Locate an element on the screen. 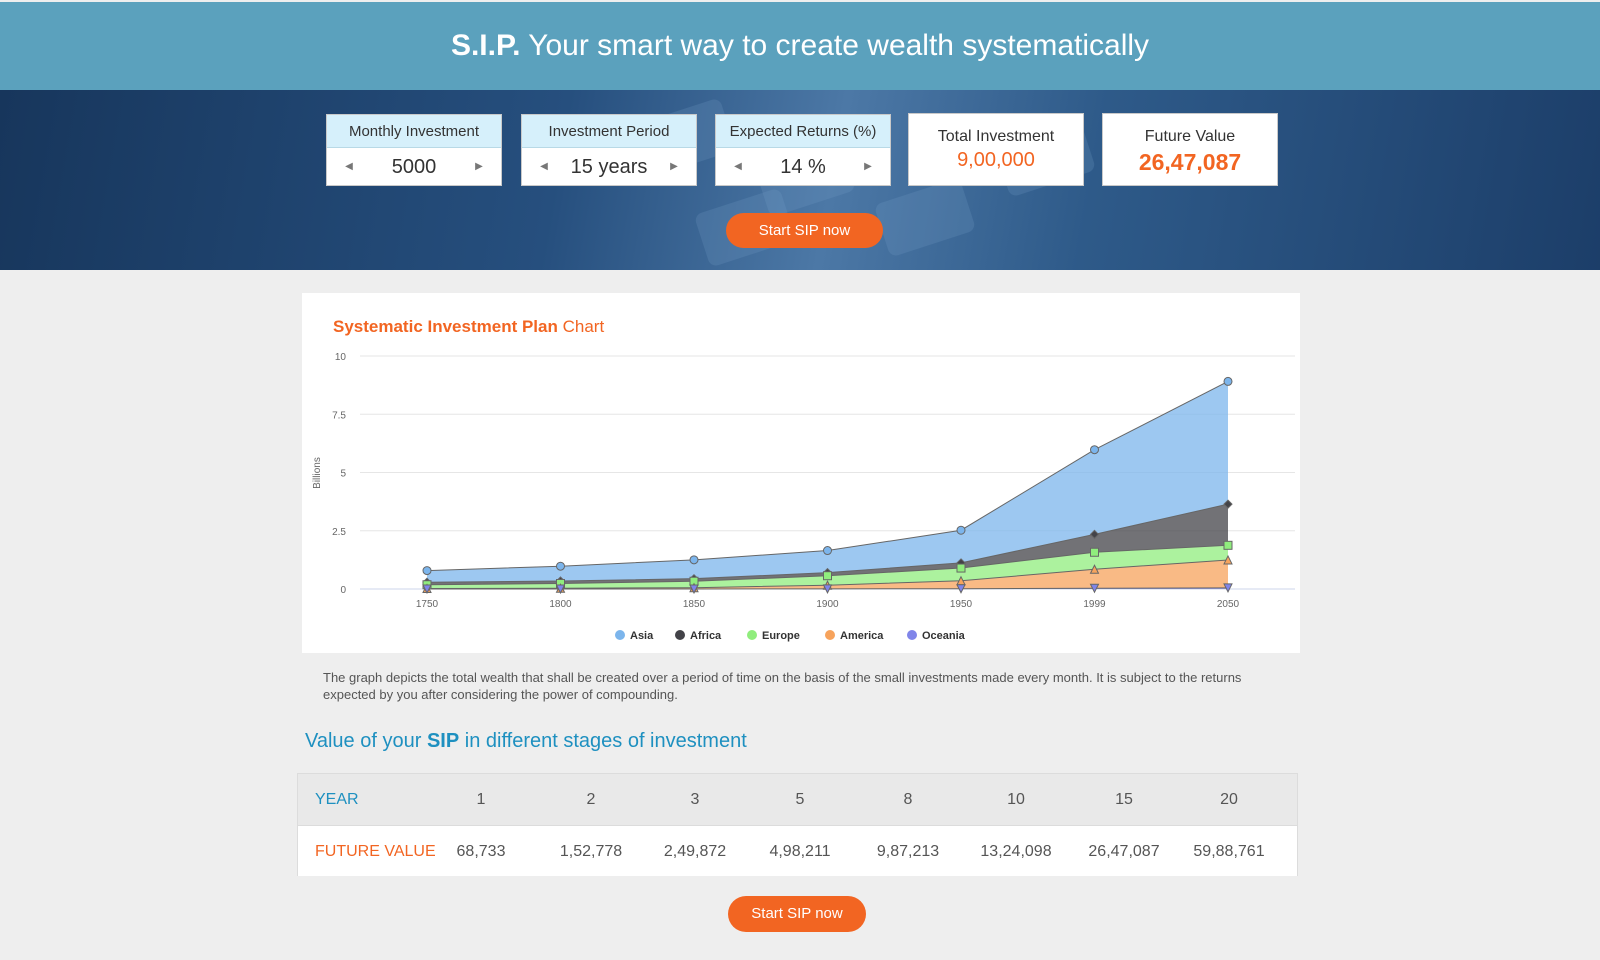  future-value-label: Future Value is located at coordinates (1190, 136).